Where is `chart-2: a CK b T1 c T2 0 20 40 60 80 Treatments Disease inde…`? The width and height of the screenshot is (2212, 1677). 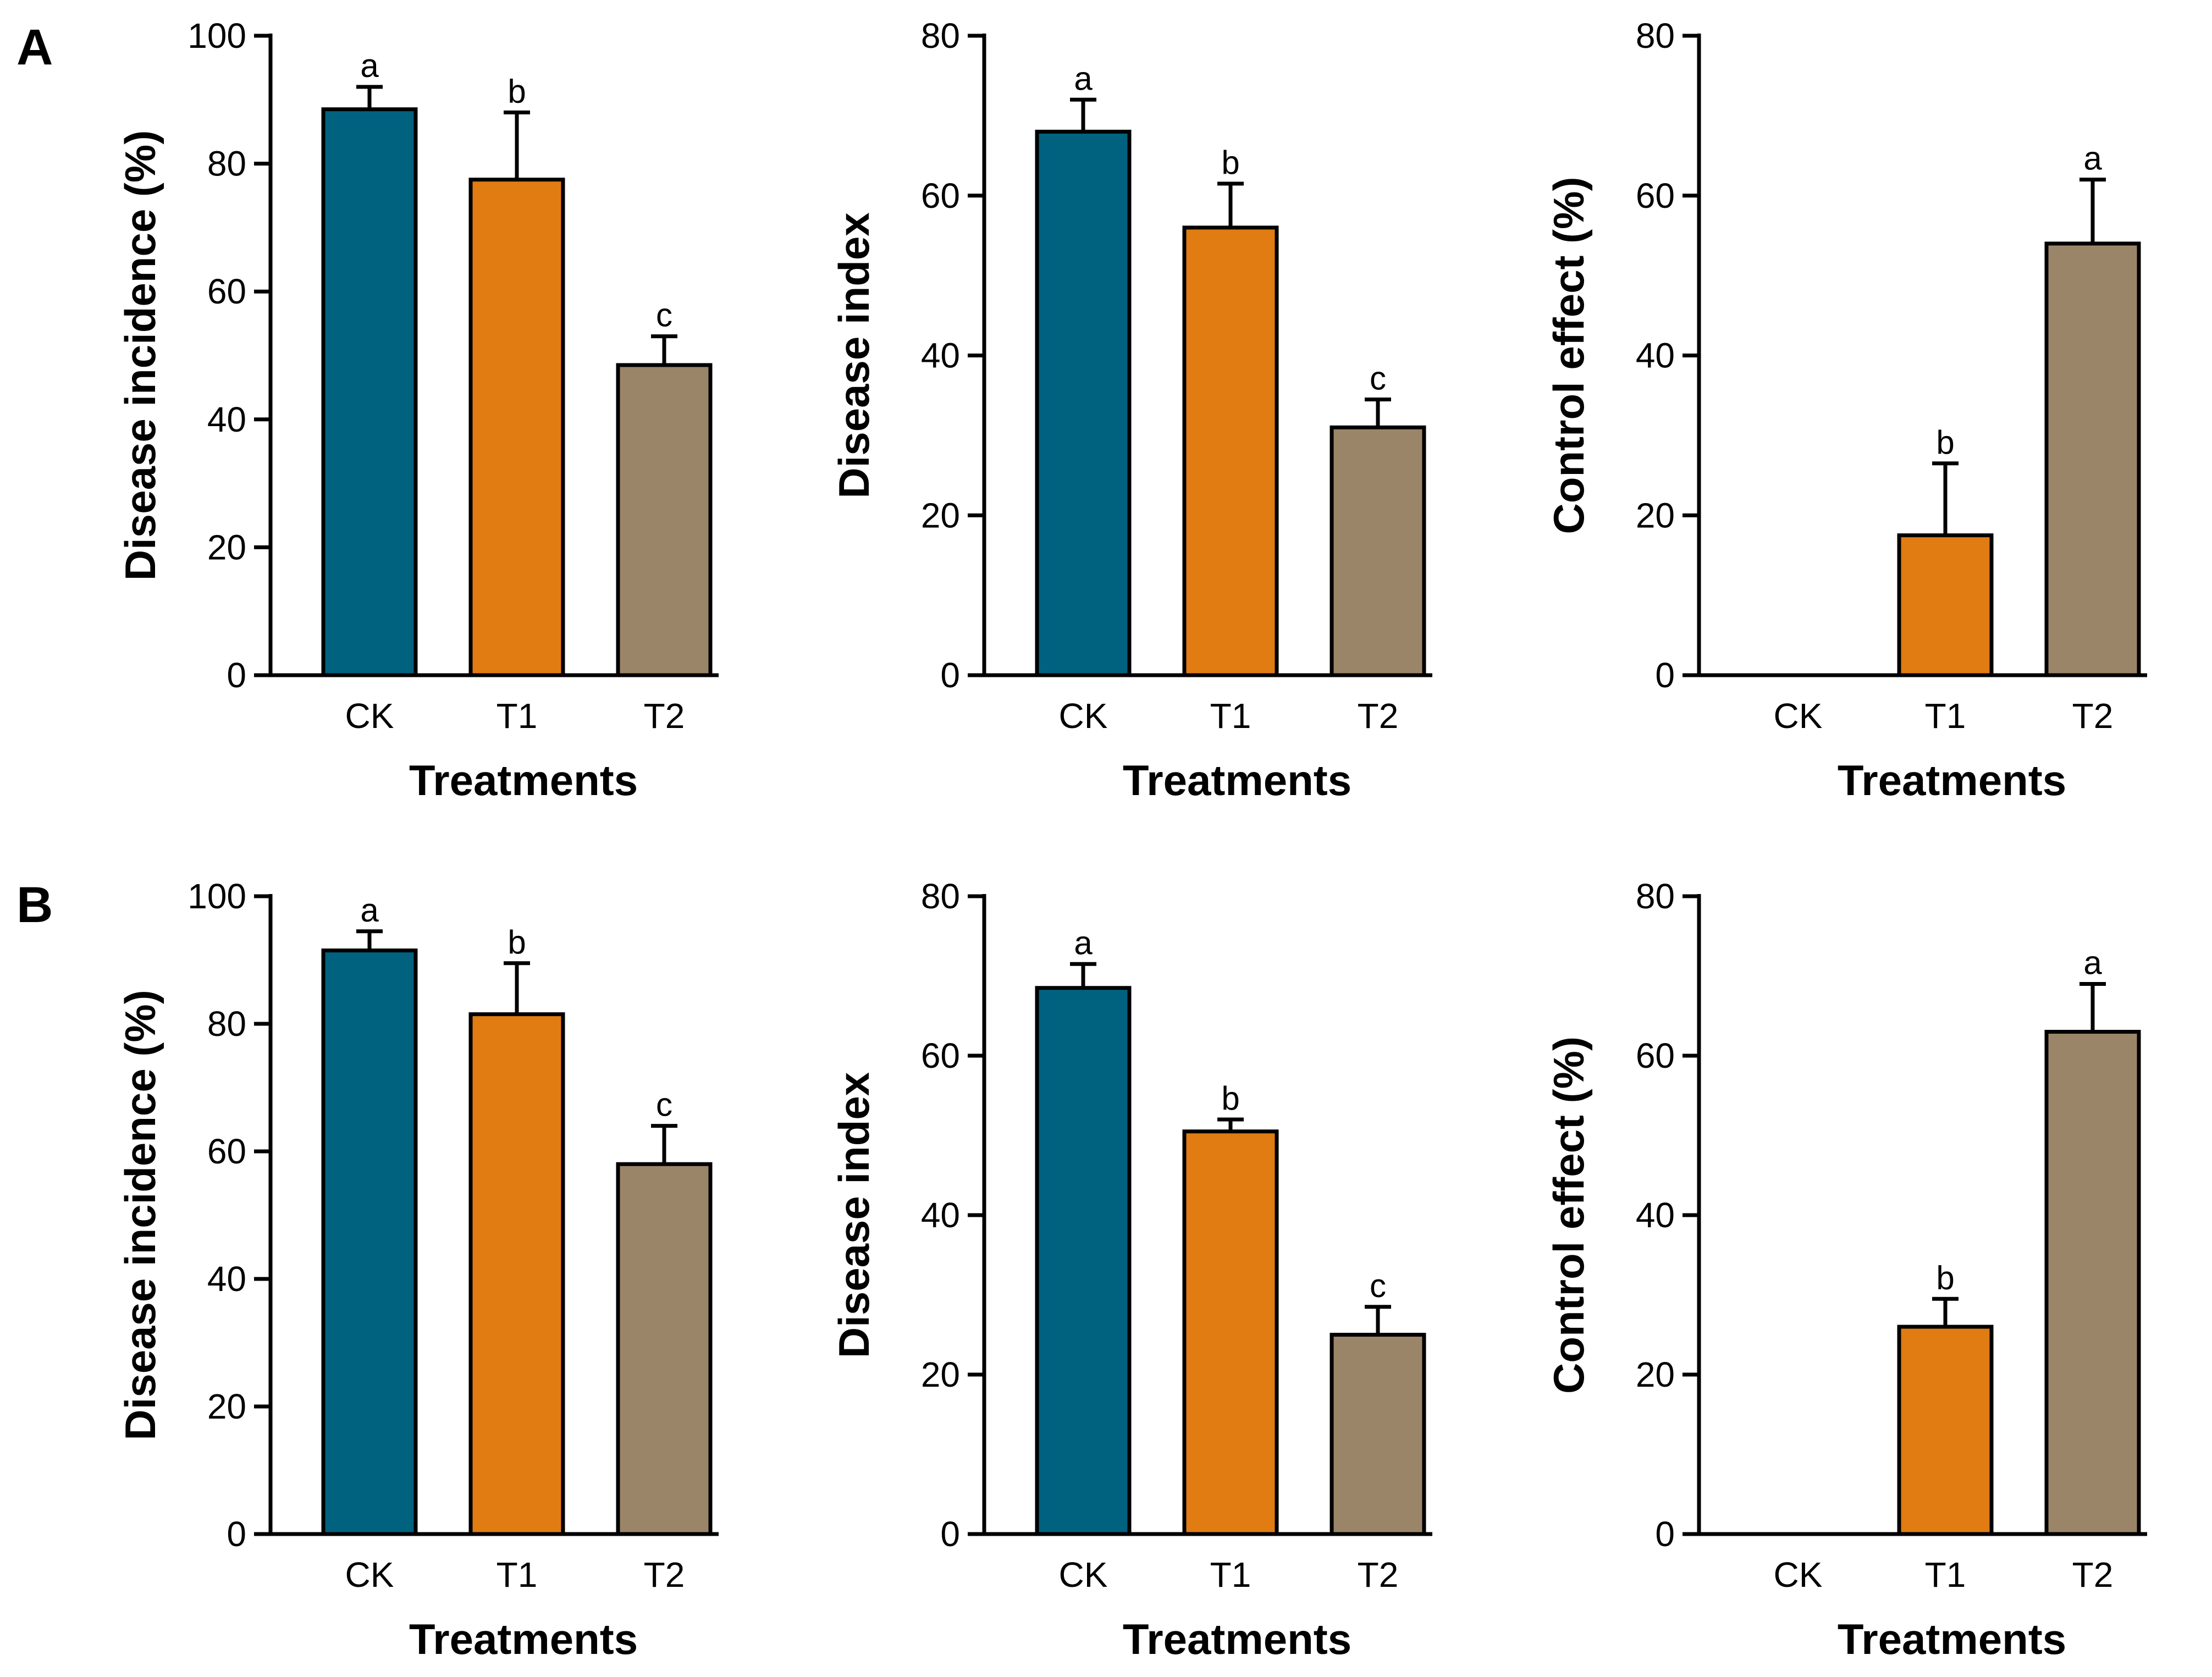
chart-2: a CK b T1 c T2 0 20 40 60 80 Treatments Disease inde… is located at coordinates (1131, 410).